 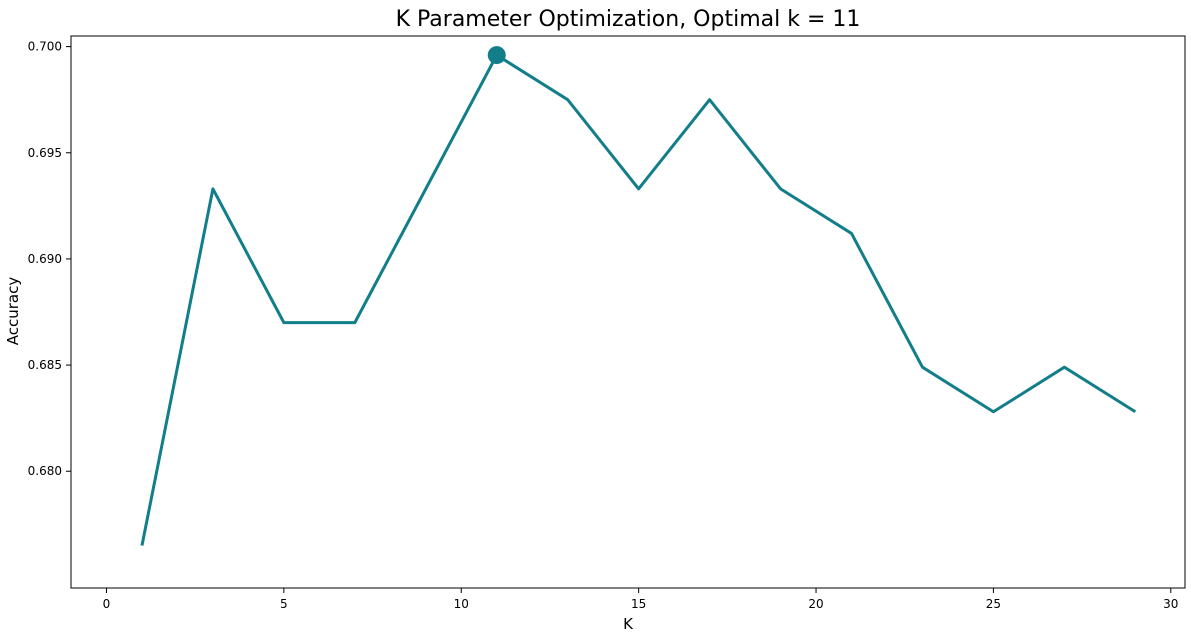 I want to click on x-tick-label: 5, so click(x=284, y=604).